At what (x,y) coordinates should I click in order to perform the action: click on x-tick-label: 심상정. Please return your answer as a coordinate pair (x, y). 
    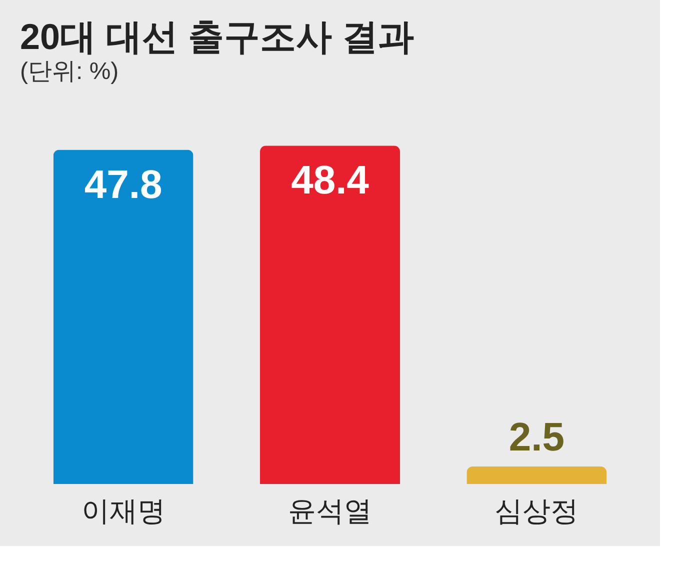
    Looking at the image, I should click on (536, 511).